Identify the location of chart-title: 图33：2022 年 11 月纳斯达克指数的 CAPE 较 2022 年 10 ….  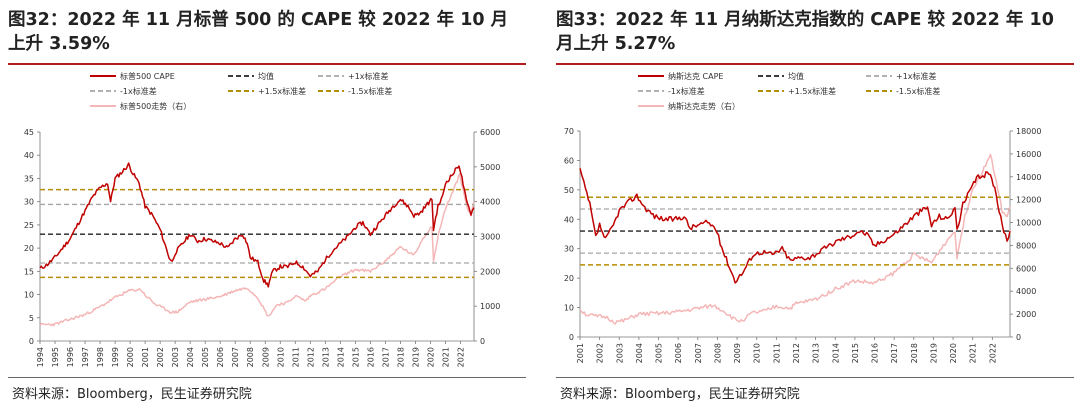
(805, 32).